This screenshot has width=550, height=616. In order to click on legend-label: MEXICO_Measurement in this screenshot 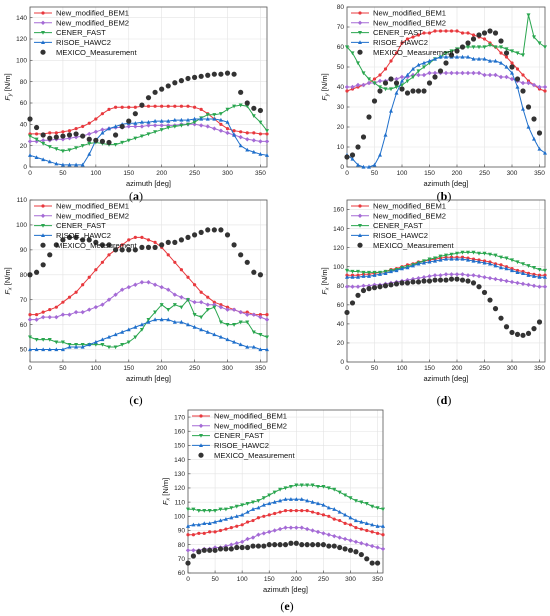, I will do `click(413, 52)`.